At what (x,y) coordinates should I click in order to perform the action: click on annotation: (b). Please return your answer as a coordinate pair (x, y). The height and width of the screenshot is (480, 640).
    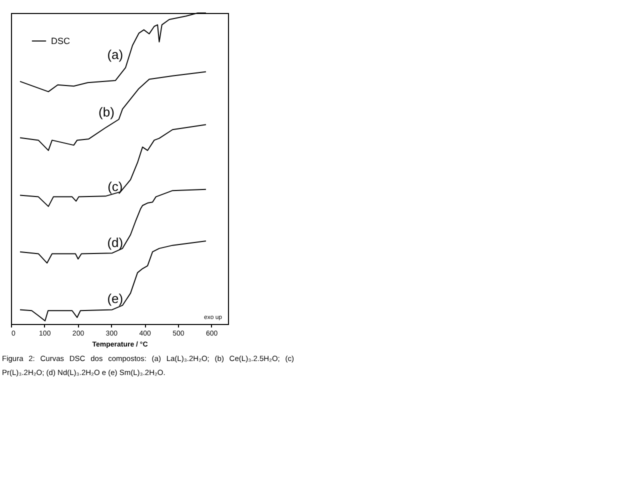
    Looking at the image, I should click on (106, 112).